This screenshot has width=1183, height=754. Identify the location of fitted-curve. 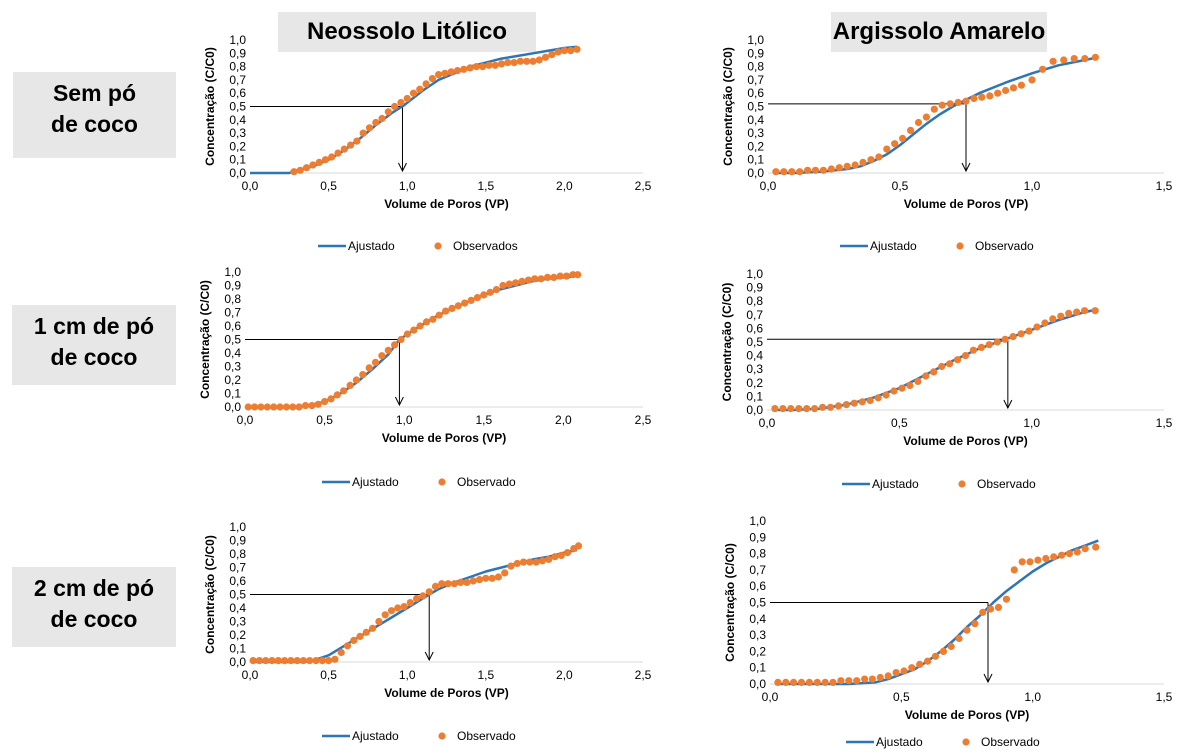
(415, 606).